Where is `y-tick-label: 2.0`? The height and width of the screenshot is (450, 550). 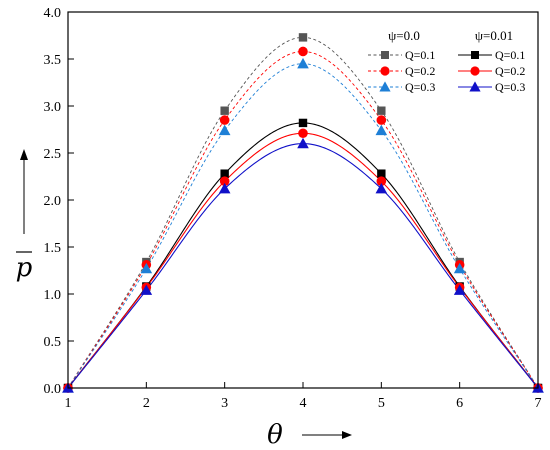
y-tick-label: 2.0 is located at coordinates (53, 201).